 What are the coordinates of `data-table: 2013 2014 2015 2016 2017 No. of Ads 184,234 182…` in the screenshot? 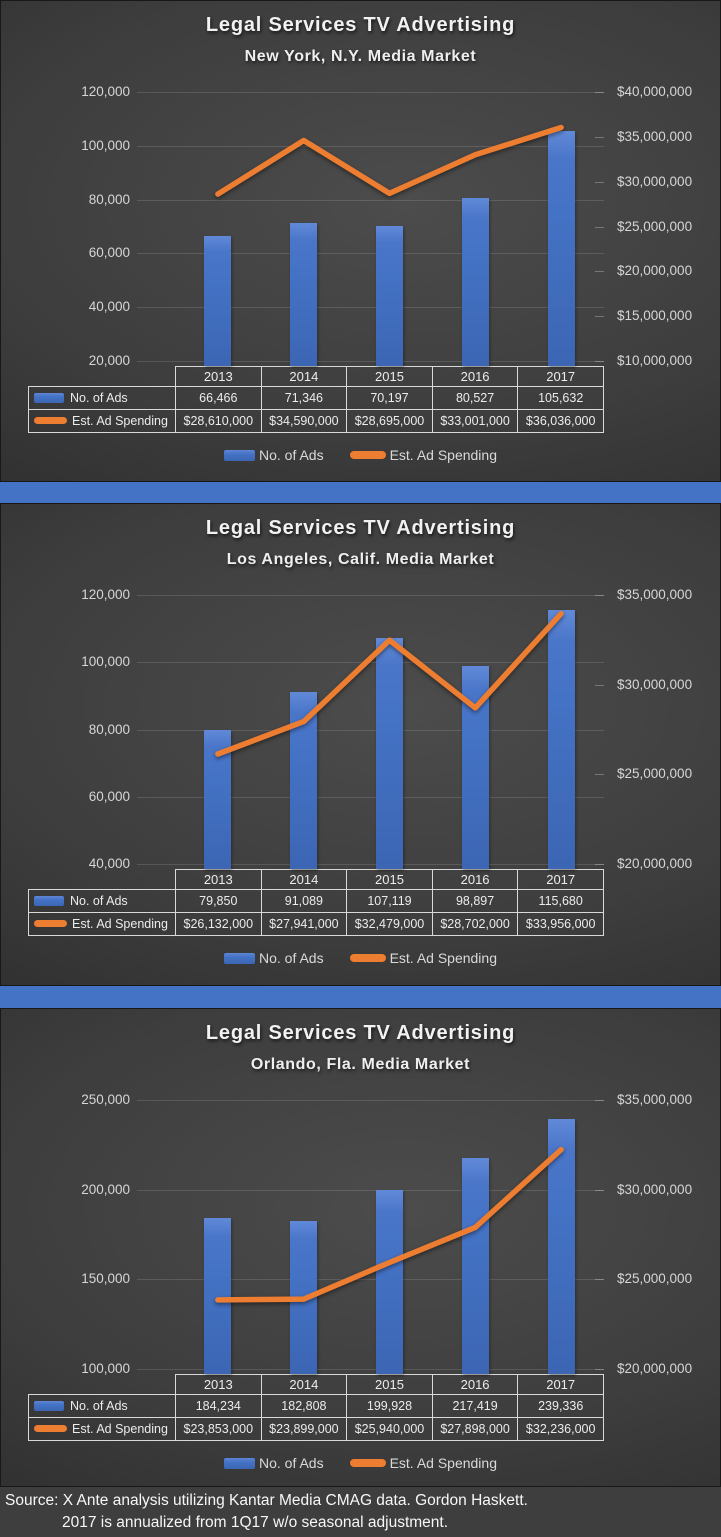 It's located at (374, 1407).